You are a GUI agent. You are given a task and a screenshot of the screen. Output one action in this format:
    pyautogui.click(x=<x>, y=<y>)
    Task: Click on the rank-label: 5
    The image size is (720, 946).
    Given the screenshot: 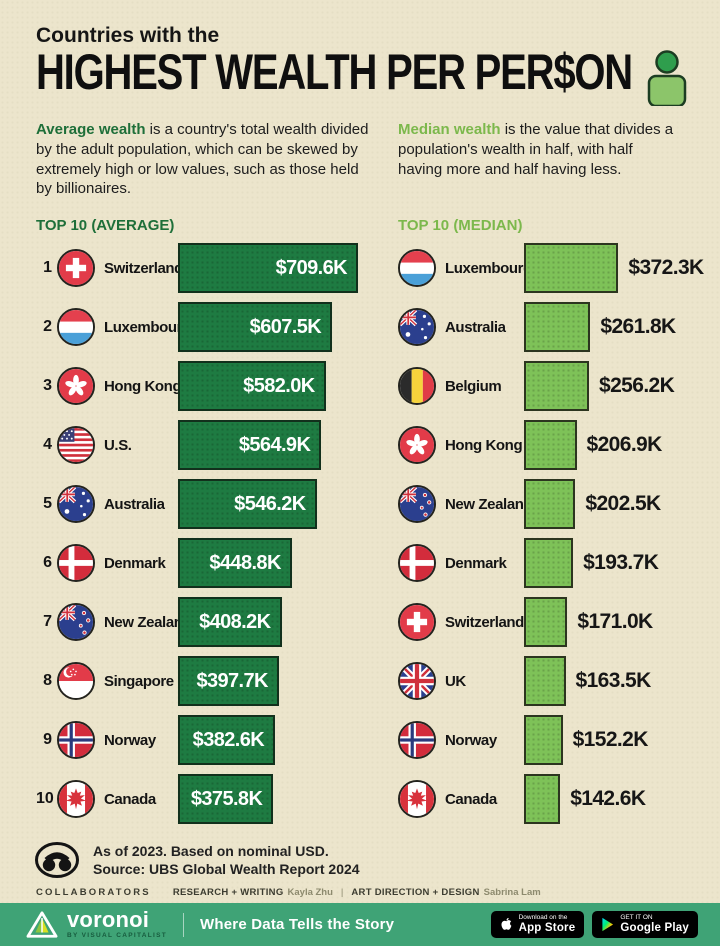 What is the action you would take?
    pyautogui.click(x=47, y=504)
    